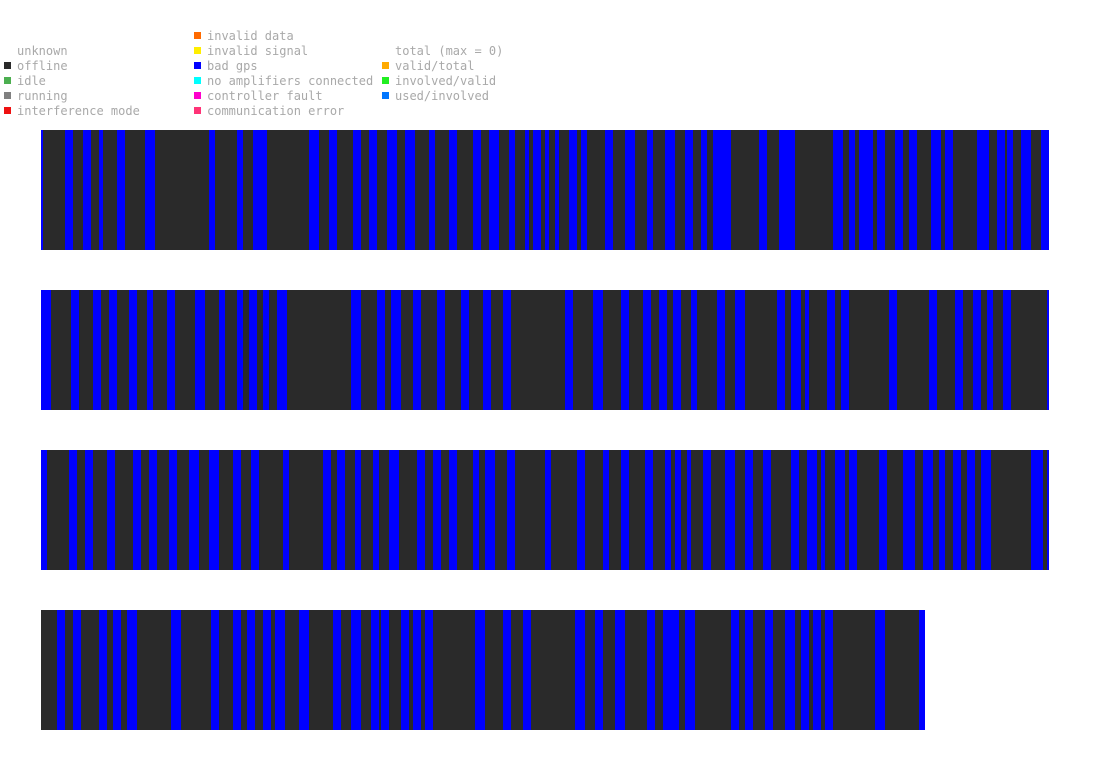 This screenshot has width=1095, height=764. Describe the element at coordinates (258, 51) in the screenshot. I see `legend-label: invalid signal` at that location.